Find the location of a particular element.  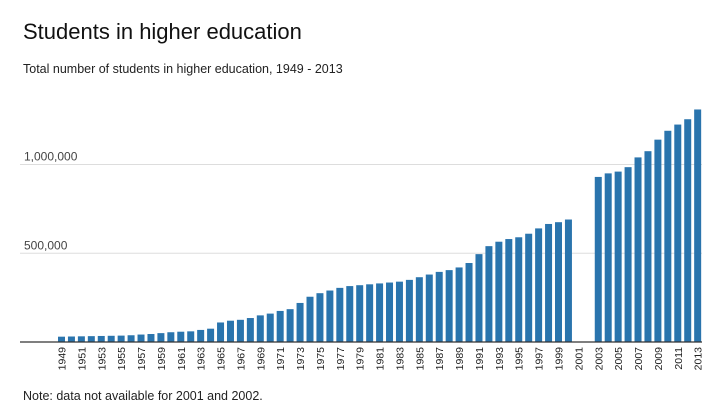

bar-1982 is located at coordinates (390, 312).